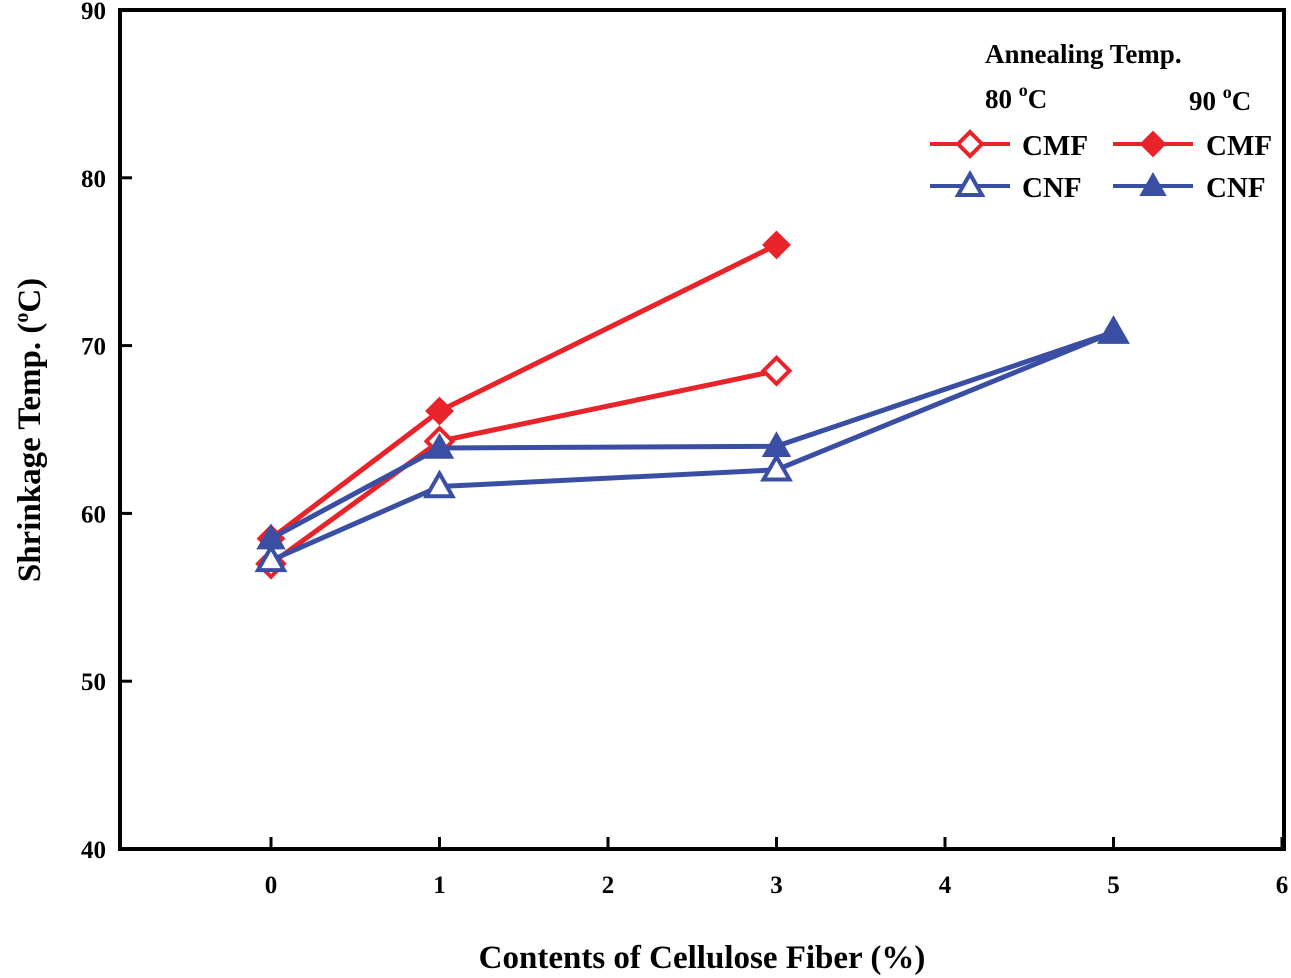 This screenshot has width=1291, height=978. What do you see at coordinates (271, 885) in the screenshot?
I see `x-tick-label: 0` at bounding box center [271, 885].